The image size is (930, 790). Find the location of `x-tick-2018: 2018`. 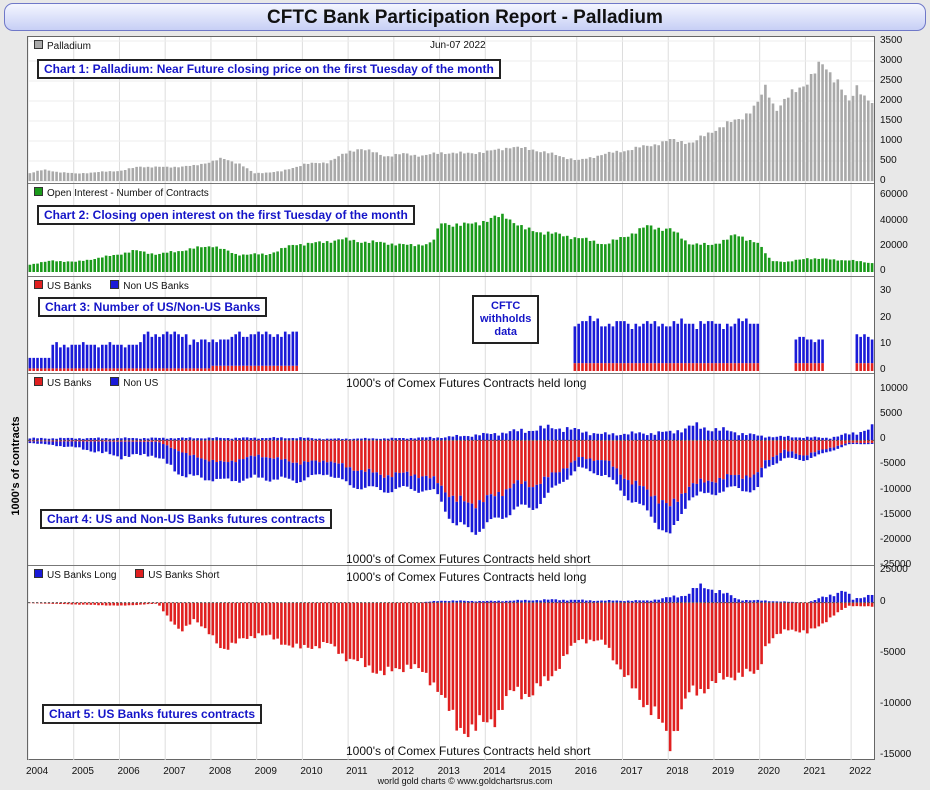

x-tick-2018: 2018 is located at coordinates (677, 771).